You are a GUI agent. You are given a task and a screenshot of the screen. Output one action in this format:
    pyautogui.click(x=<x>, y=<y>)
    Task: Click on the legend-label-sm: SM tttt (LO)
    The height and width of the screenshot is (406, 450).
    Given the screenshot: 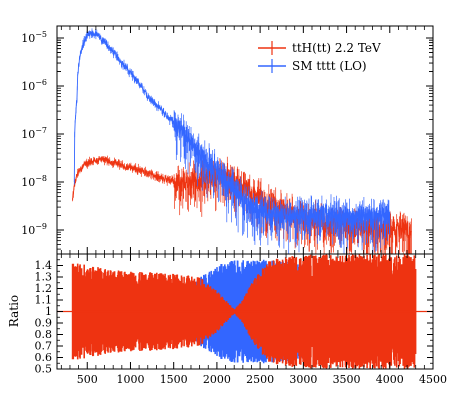 What is the action you would take?
    pyautogui.click(x=329, y=66)
    